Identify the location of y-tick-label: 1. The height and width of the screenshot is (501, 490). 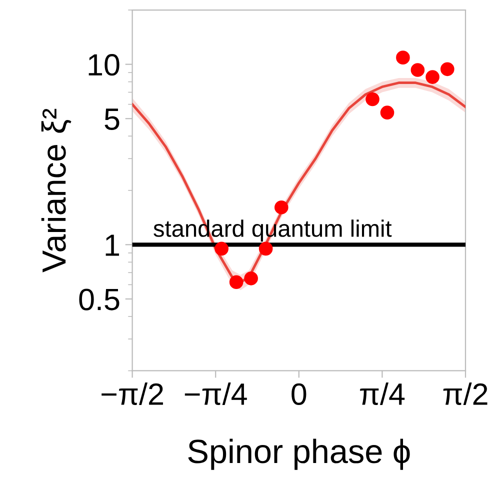
(113, 245).